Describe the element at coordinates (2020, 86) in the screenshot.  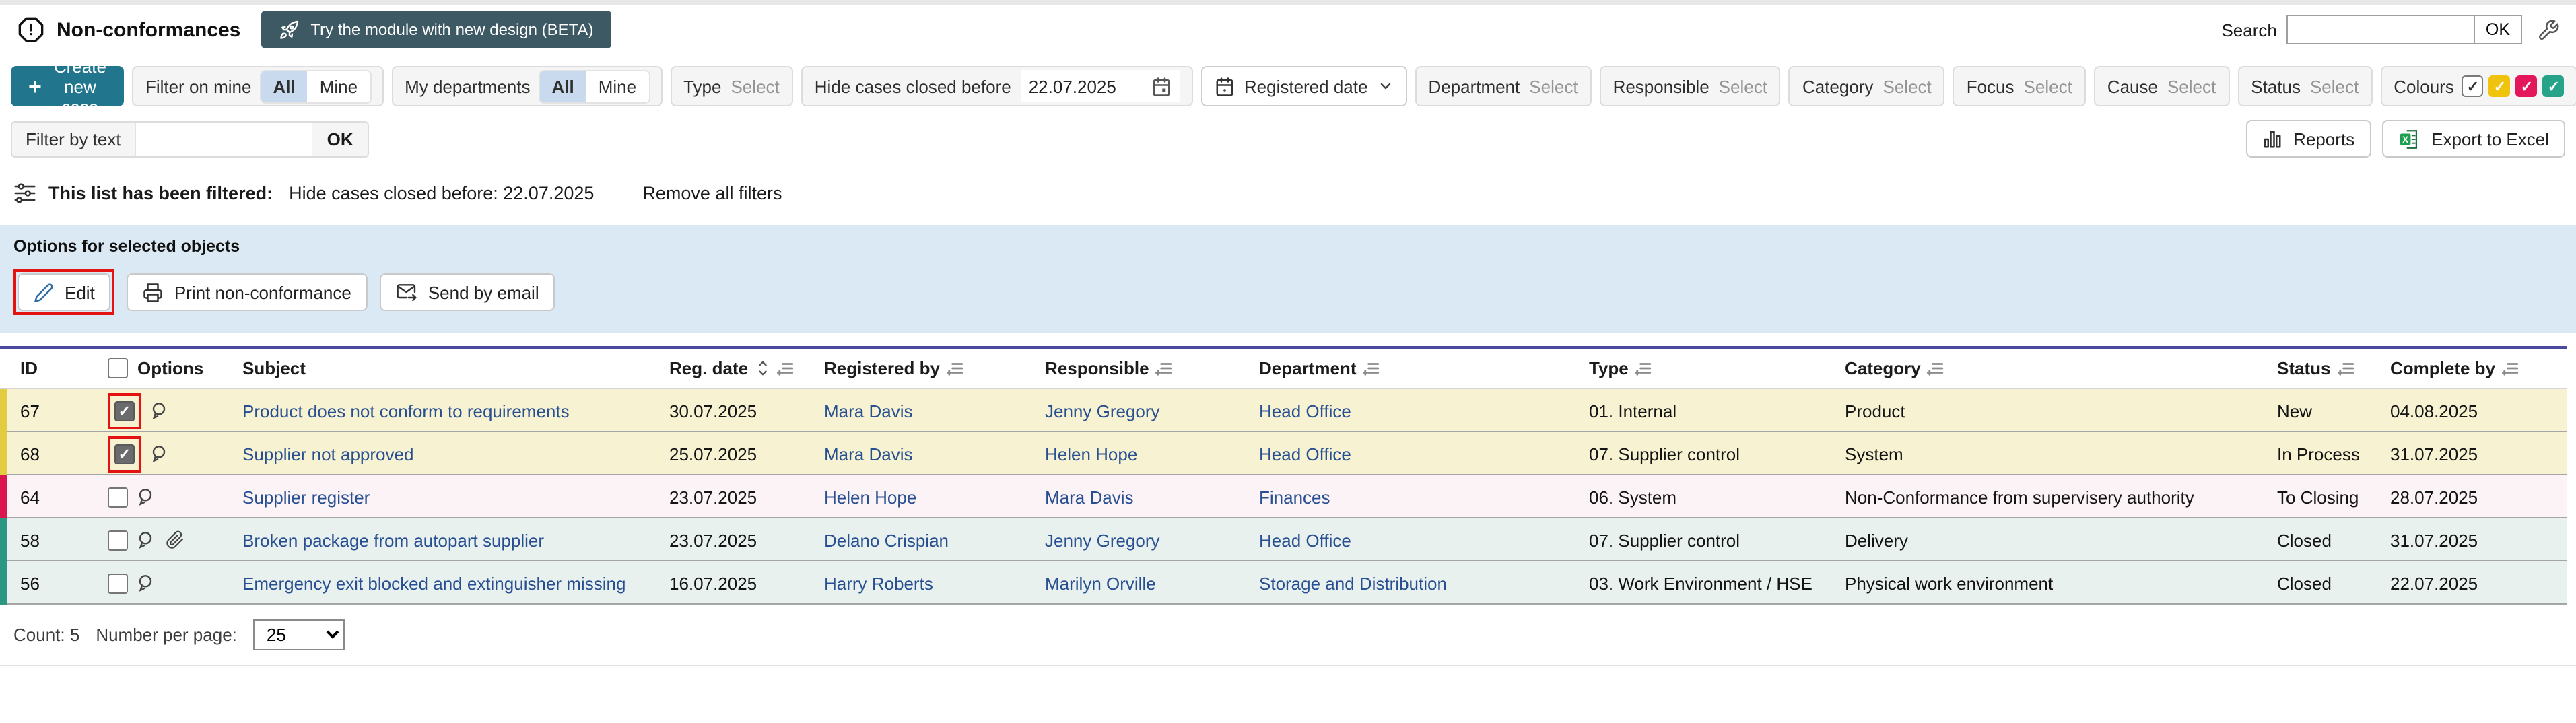
I see `focus-filter: Focus Select` at that location.